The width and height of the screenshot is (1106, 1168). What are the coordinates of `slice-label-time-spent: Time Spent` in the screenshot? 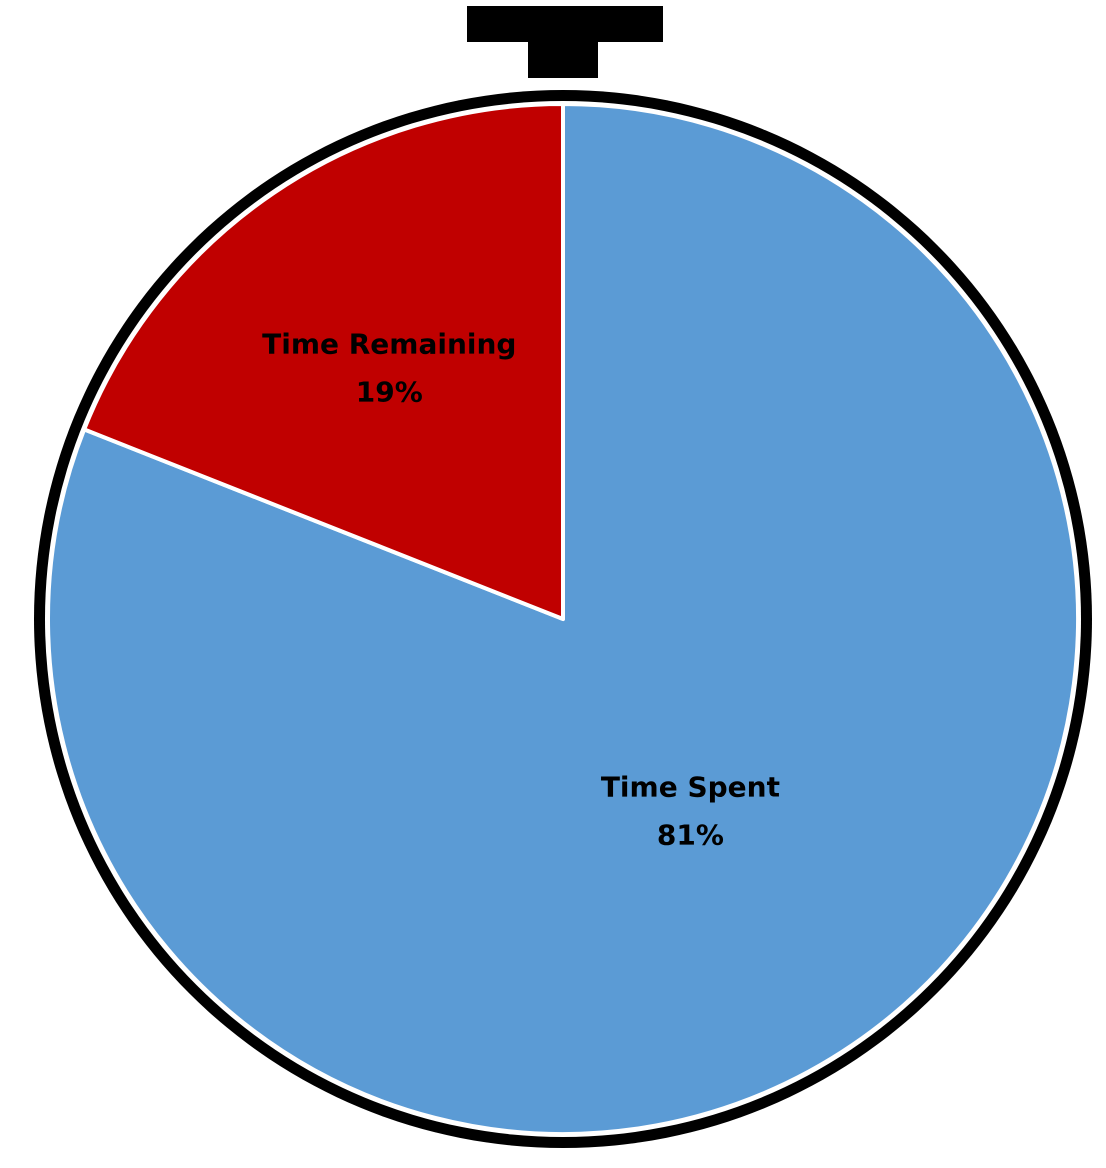 It's located at (690, 786).